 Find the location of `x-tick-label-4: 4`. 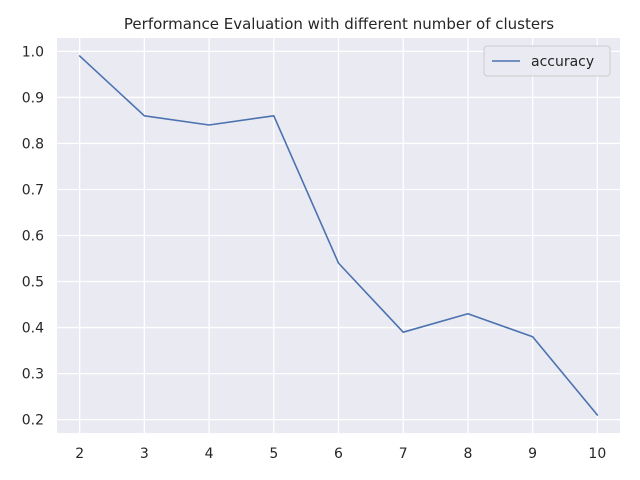

x-tick-label-4: 4 is located at coordinates (209, 454).